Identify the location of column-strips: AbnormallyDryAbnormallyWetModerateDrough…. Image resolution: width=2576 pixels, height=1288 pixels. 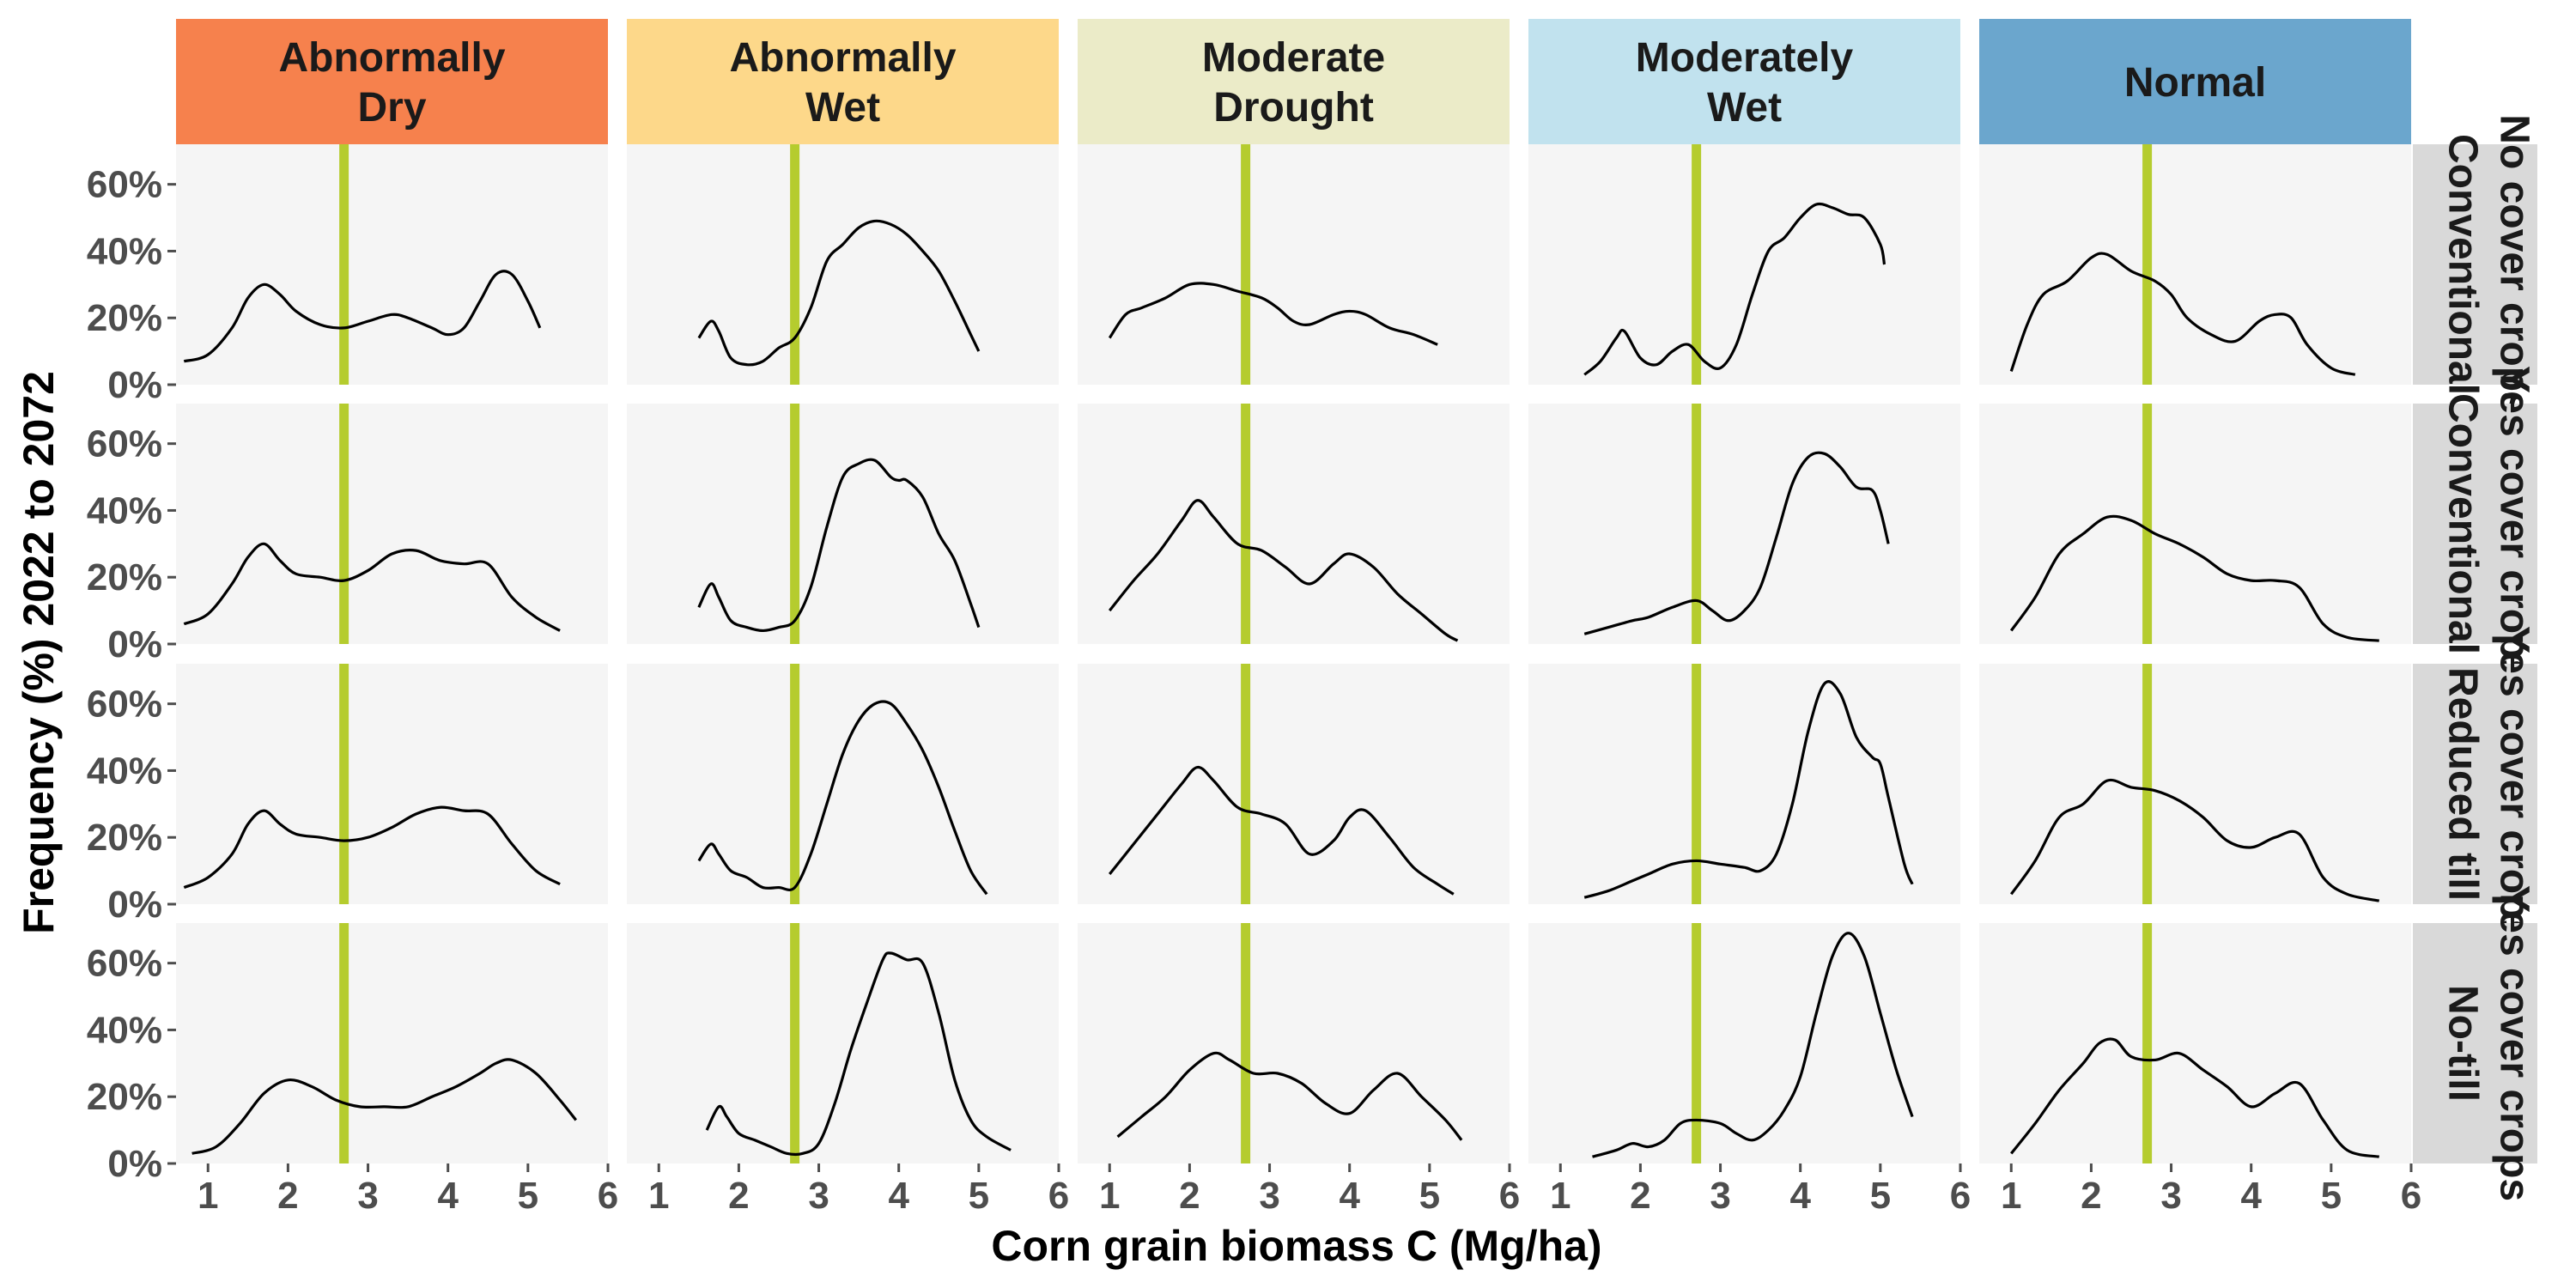
(1294, 82).